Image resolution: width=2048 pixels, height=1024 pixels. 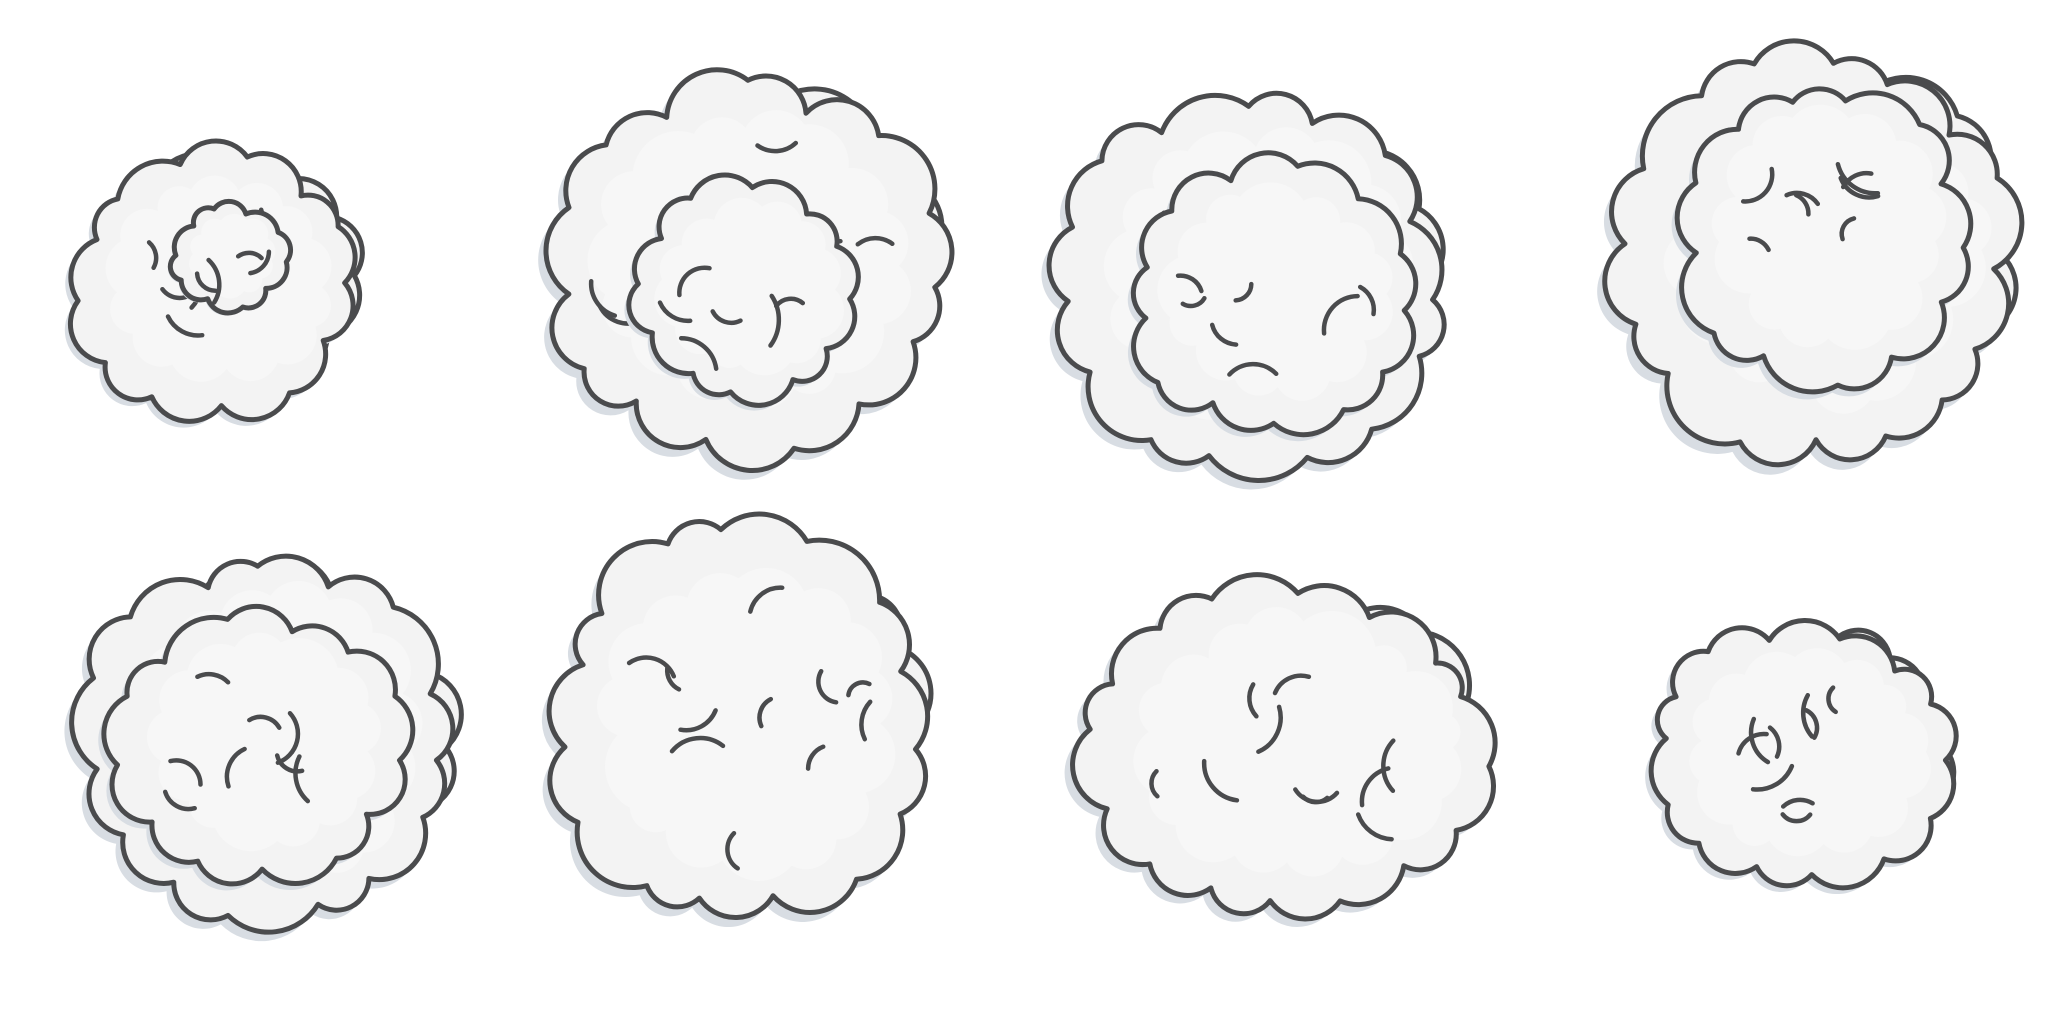 What do you see at coordinates (232, 256) in the screenshot?
I see `smoke-frame-1-inner-highlight` at bounding box center [232, 256].